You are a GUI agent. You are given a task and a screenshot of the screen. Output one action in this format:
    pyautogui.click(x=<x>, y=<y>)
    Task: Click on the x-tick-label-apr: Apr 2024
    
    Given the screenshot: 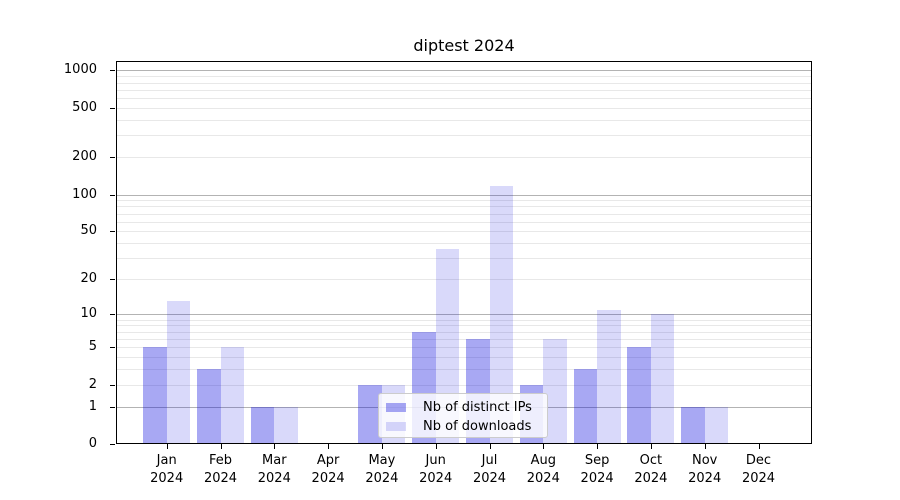 What is the action you would take?
    pyautogui.click(x=328, y=469)
    